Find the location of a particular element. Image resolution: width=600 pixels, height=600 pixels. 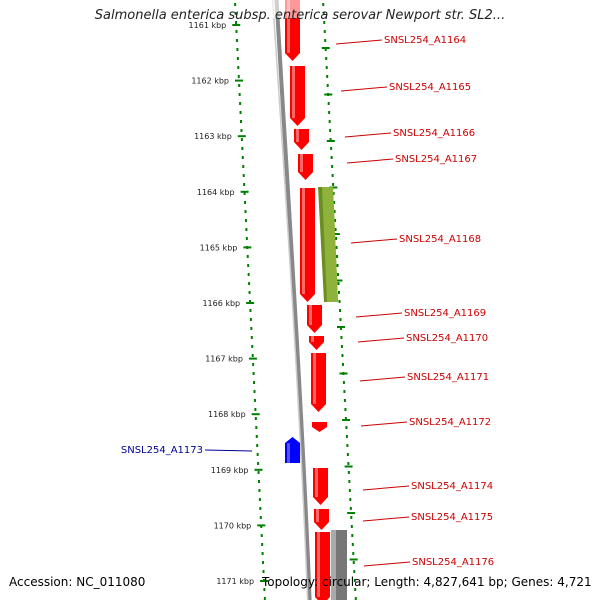

feature-layer is located at coordinates (332, 393).